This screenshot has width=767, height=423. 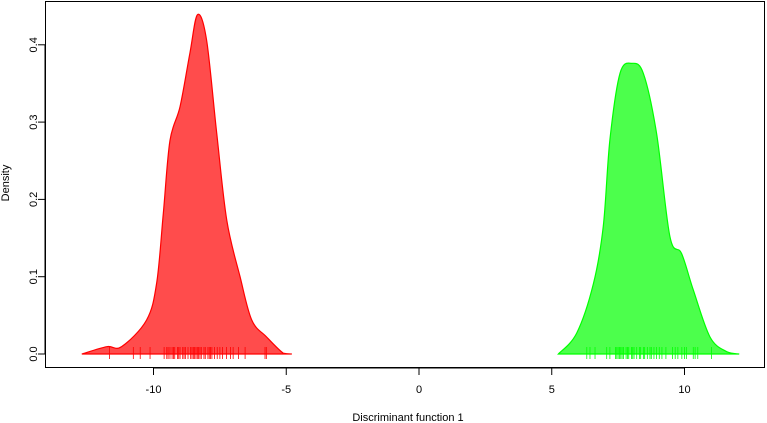 I want to click on y-tick-label: 0.4, so click(x=34, y=44).